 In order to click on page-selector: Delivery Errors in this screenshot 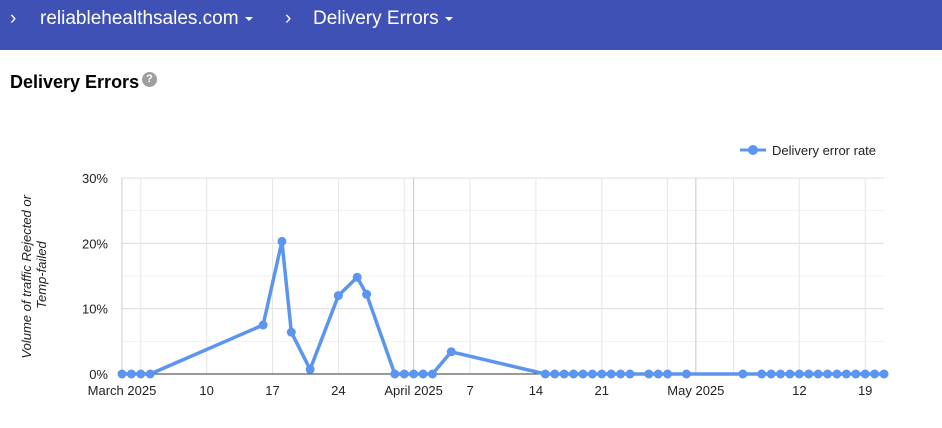, I will do `click(383, 19)`.